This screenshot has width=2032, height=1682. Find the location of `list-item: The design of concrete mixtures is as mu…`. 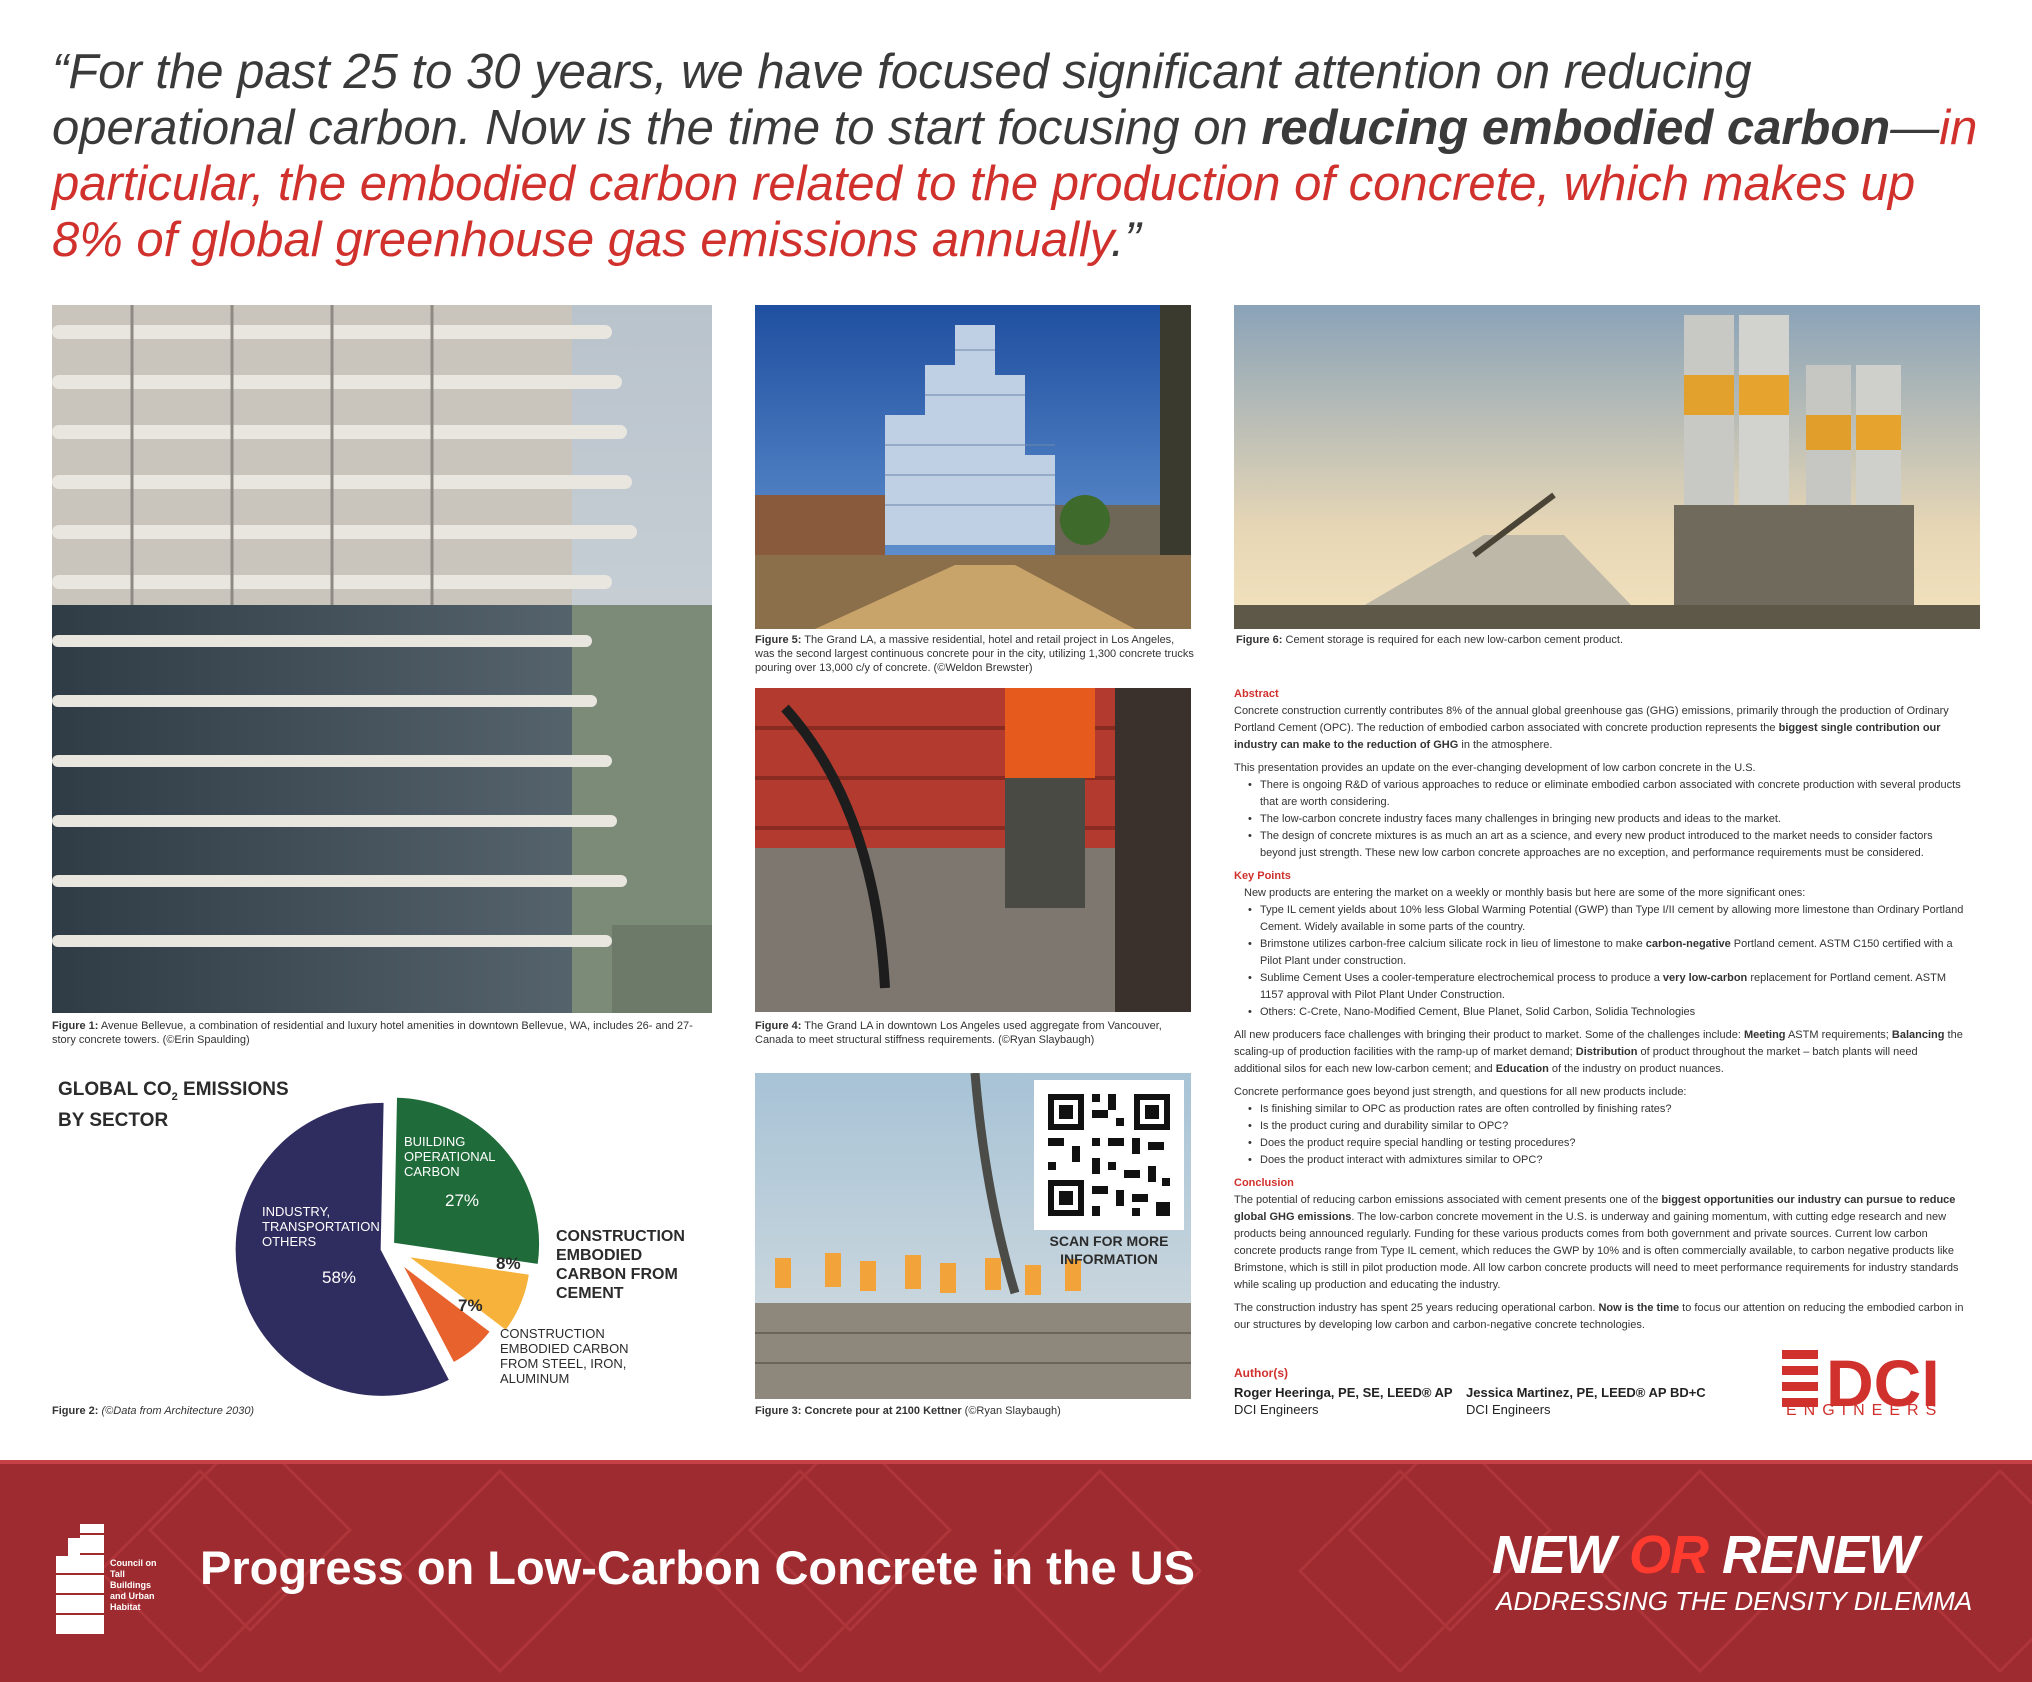

list-item: The design of concrete mixtures is as mu… is located at coordinates (1606, 845).